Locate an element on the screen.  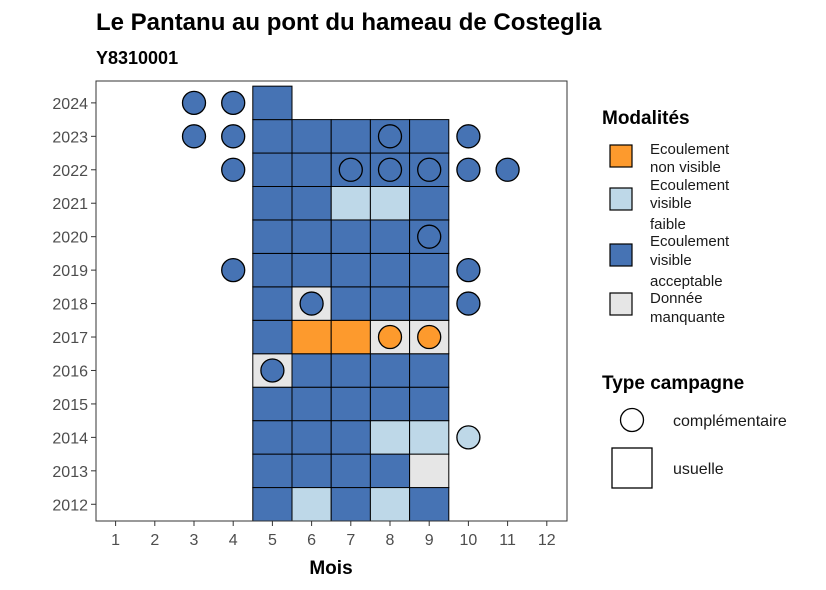
y-tick-label: 2019 is located at coordinates (70, 271).